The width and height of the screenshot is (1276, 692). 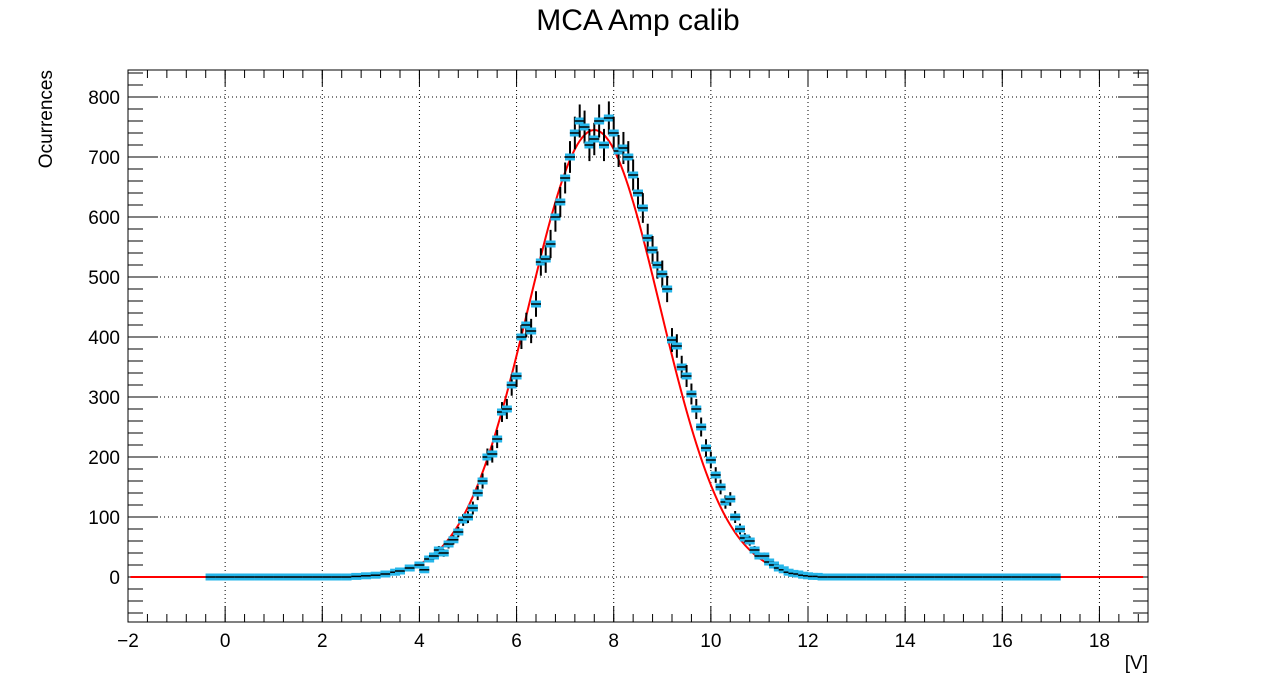 I want to click on chart-title: MCA Amp calib, so click(x=638, y=20).